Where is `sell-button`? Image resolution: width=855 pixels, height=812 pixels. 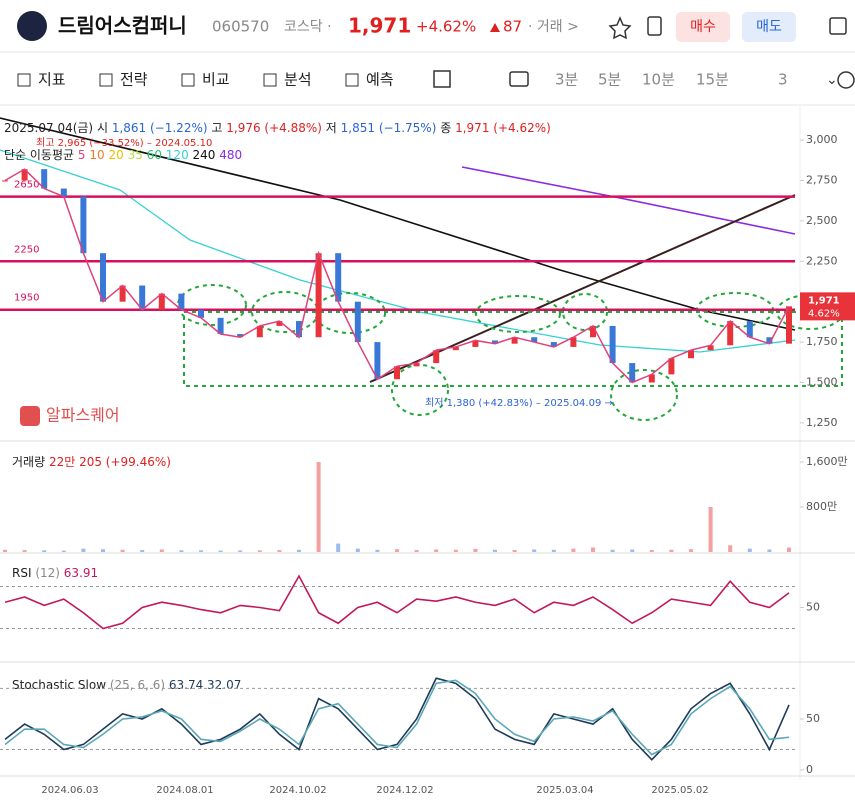
sell-button is located at coordinates (769, 27).